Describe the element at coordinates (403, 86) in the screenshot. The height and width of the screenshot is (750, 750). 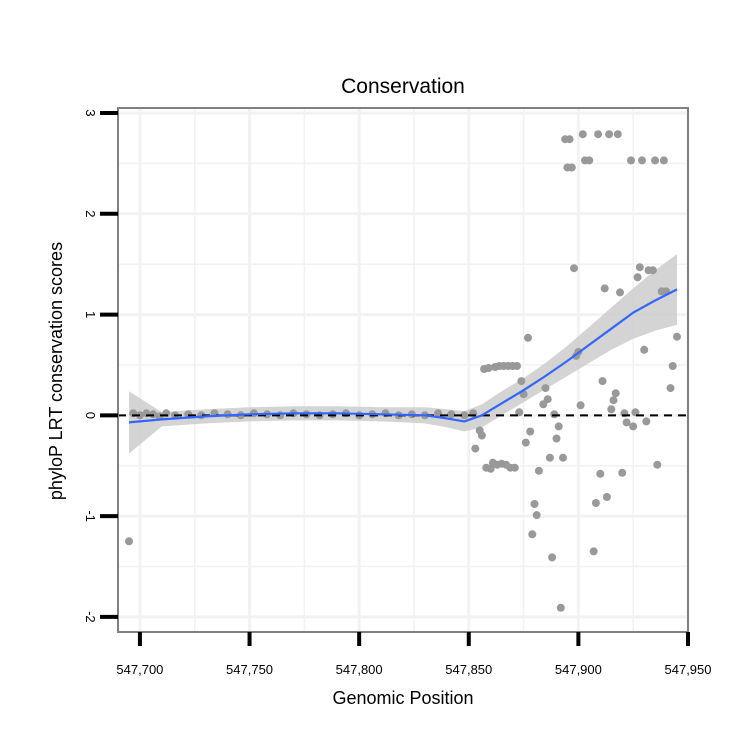
I see `chart-title: Conservation` at that location.